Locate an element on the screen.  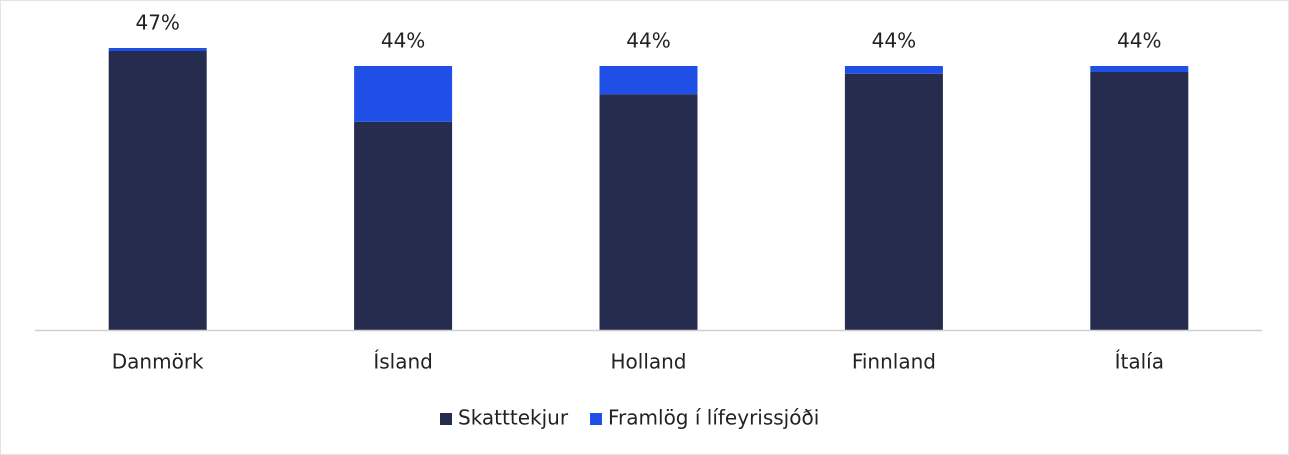
x-tick-label: Danmörk is located at coordinates (158, 362).